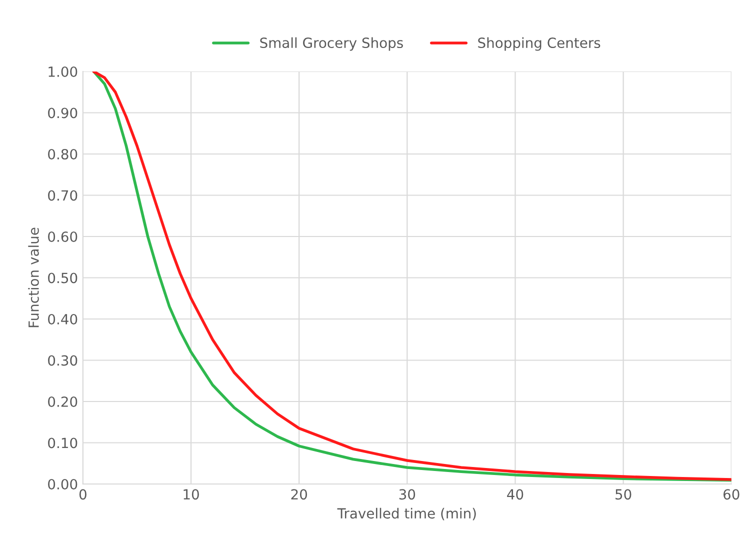 The height and width of the screenshot is (550, 754). What do you see at coordinates (63, 278) in the screenshot?
I see `y-tick-label: 0.50` at bounding box center [63, 278].